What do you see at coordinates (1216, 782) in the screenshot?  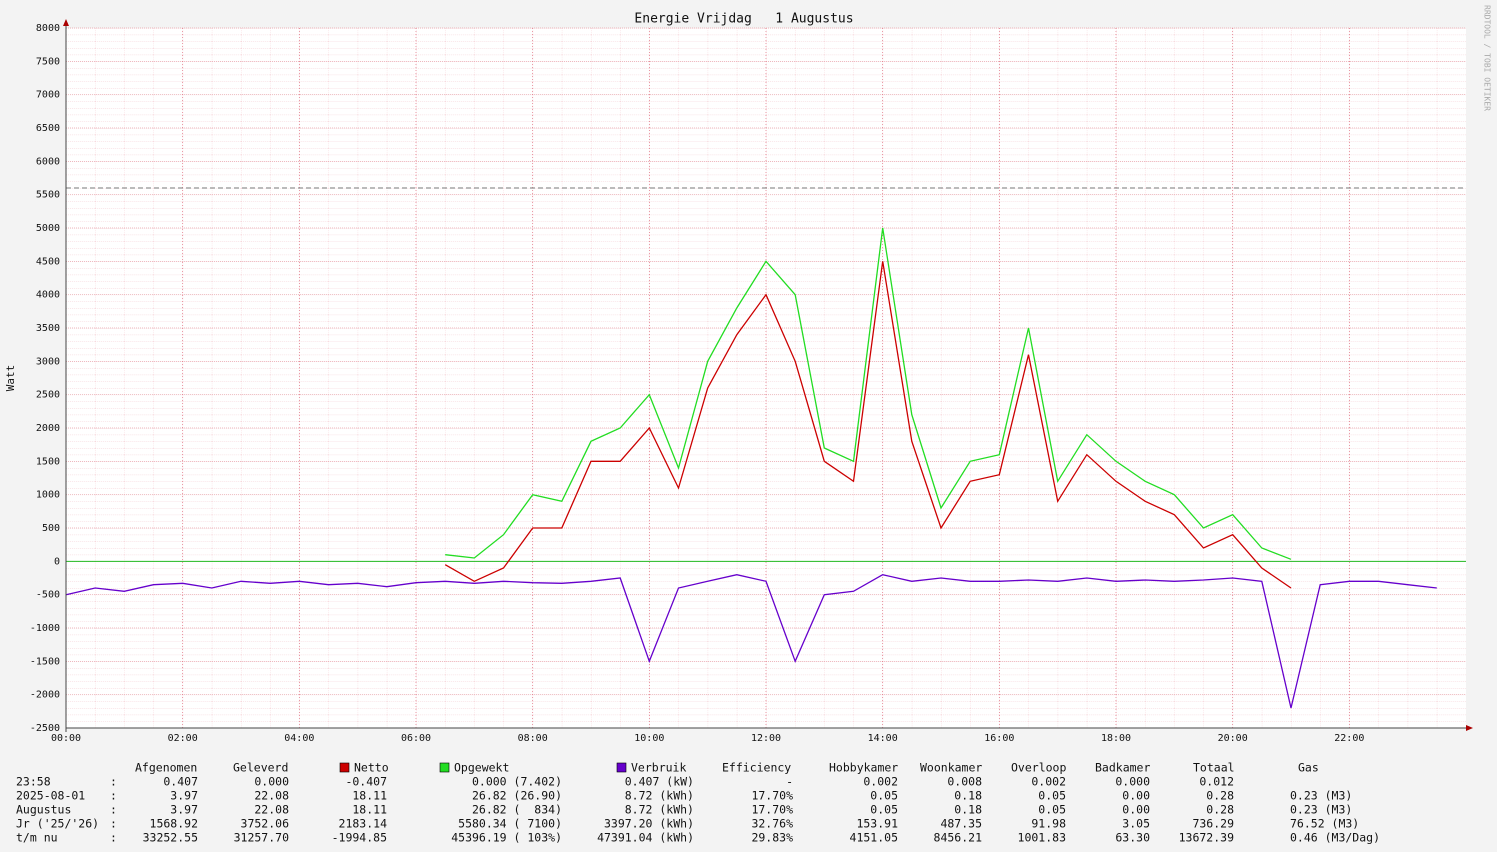 I see `table-cell: 0.012` at bounding box center [1216, 782].